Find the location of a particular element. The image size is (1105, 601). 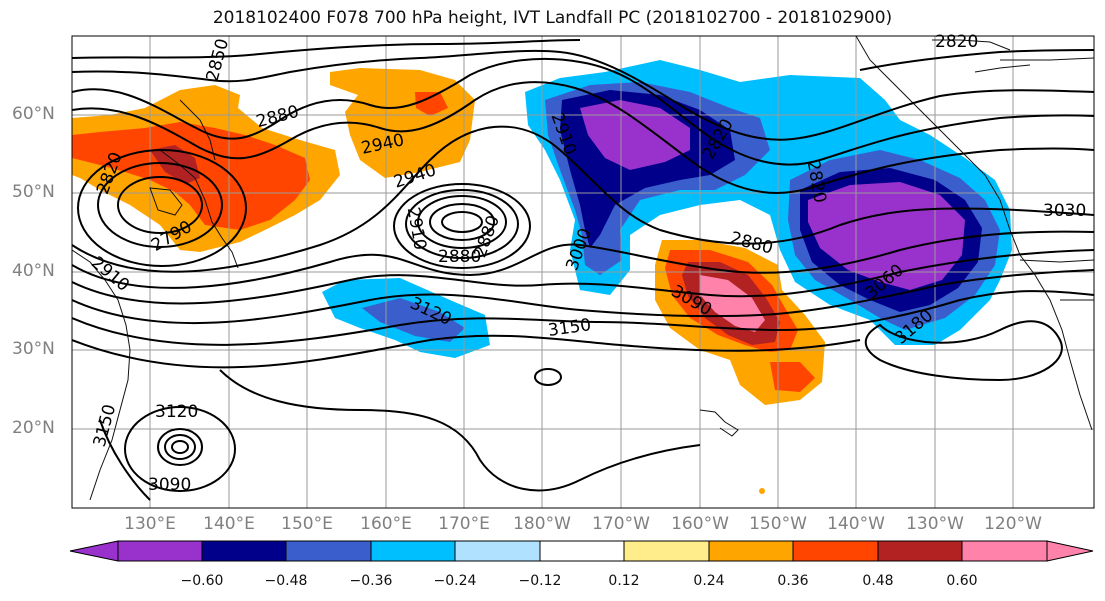

lat-label-20n: 20°N is located at coordinates (33, 428).